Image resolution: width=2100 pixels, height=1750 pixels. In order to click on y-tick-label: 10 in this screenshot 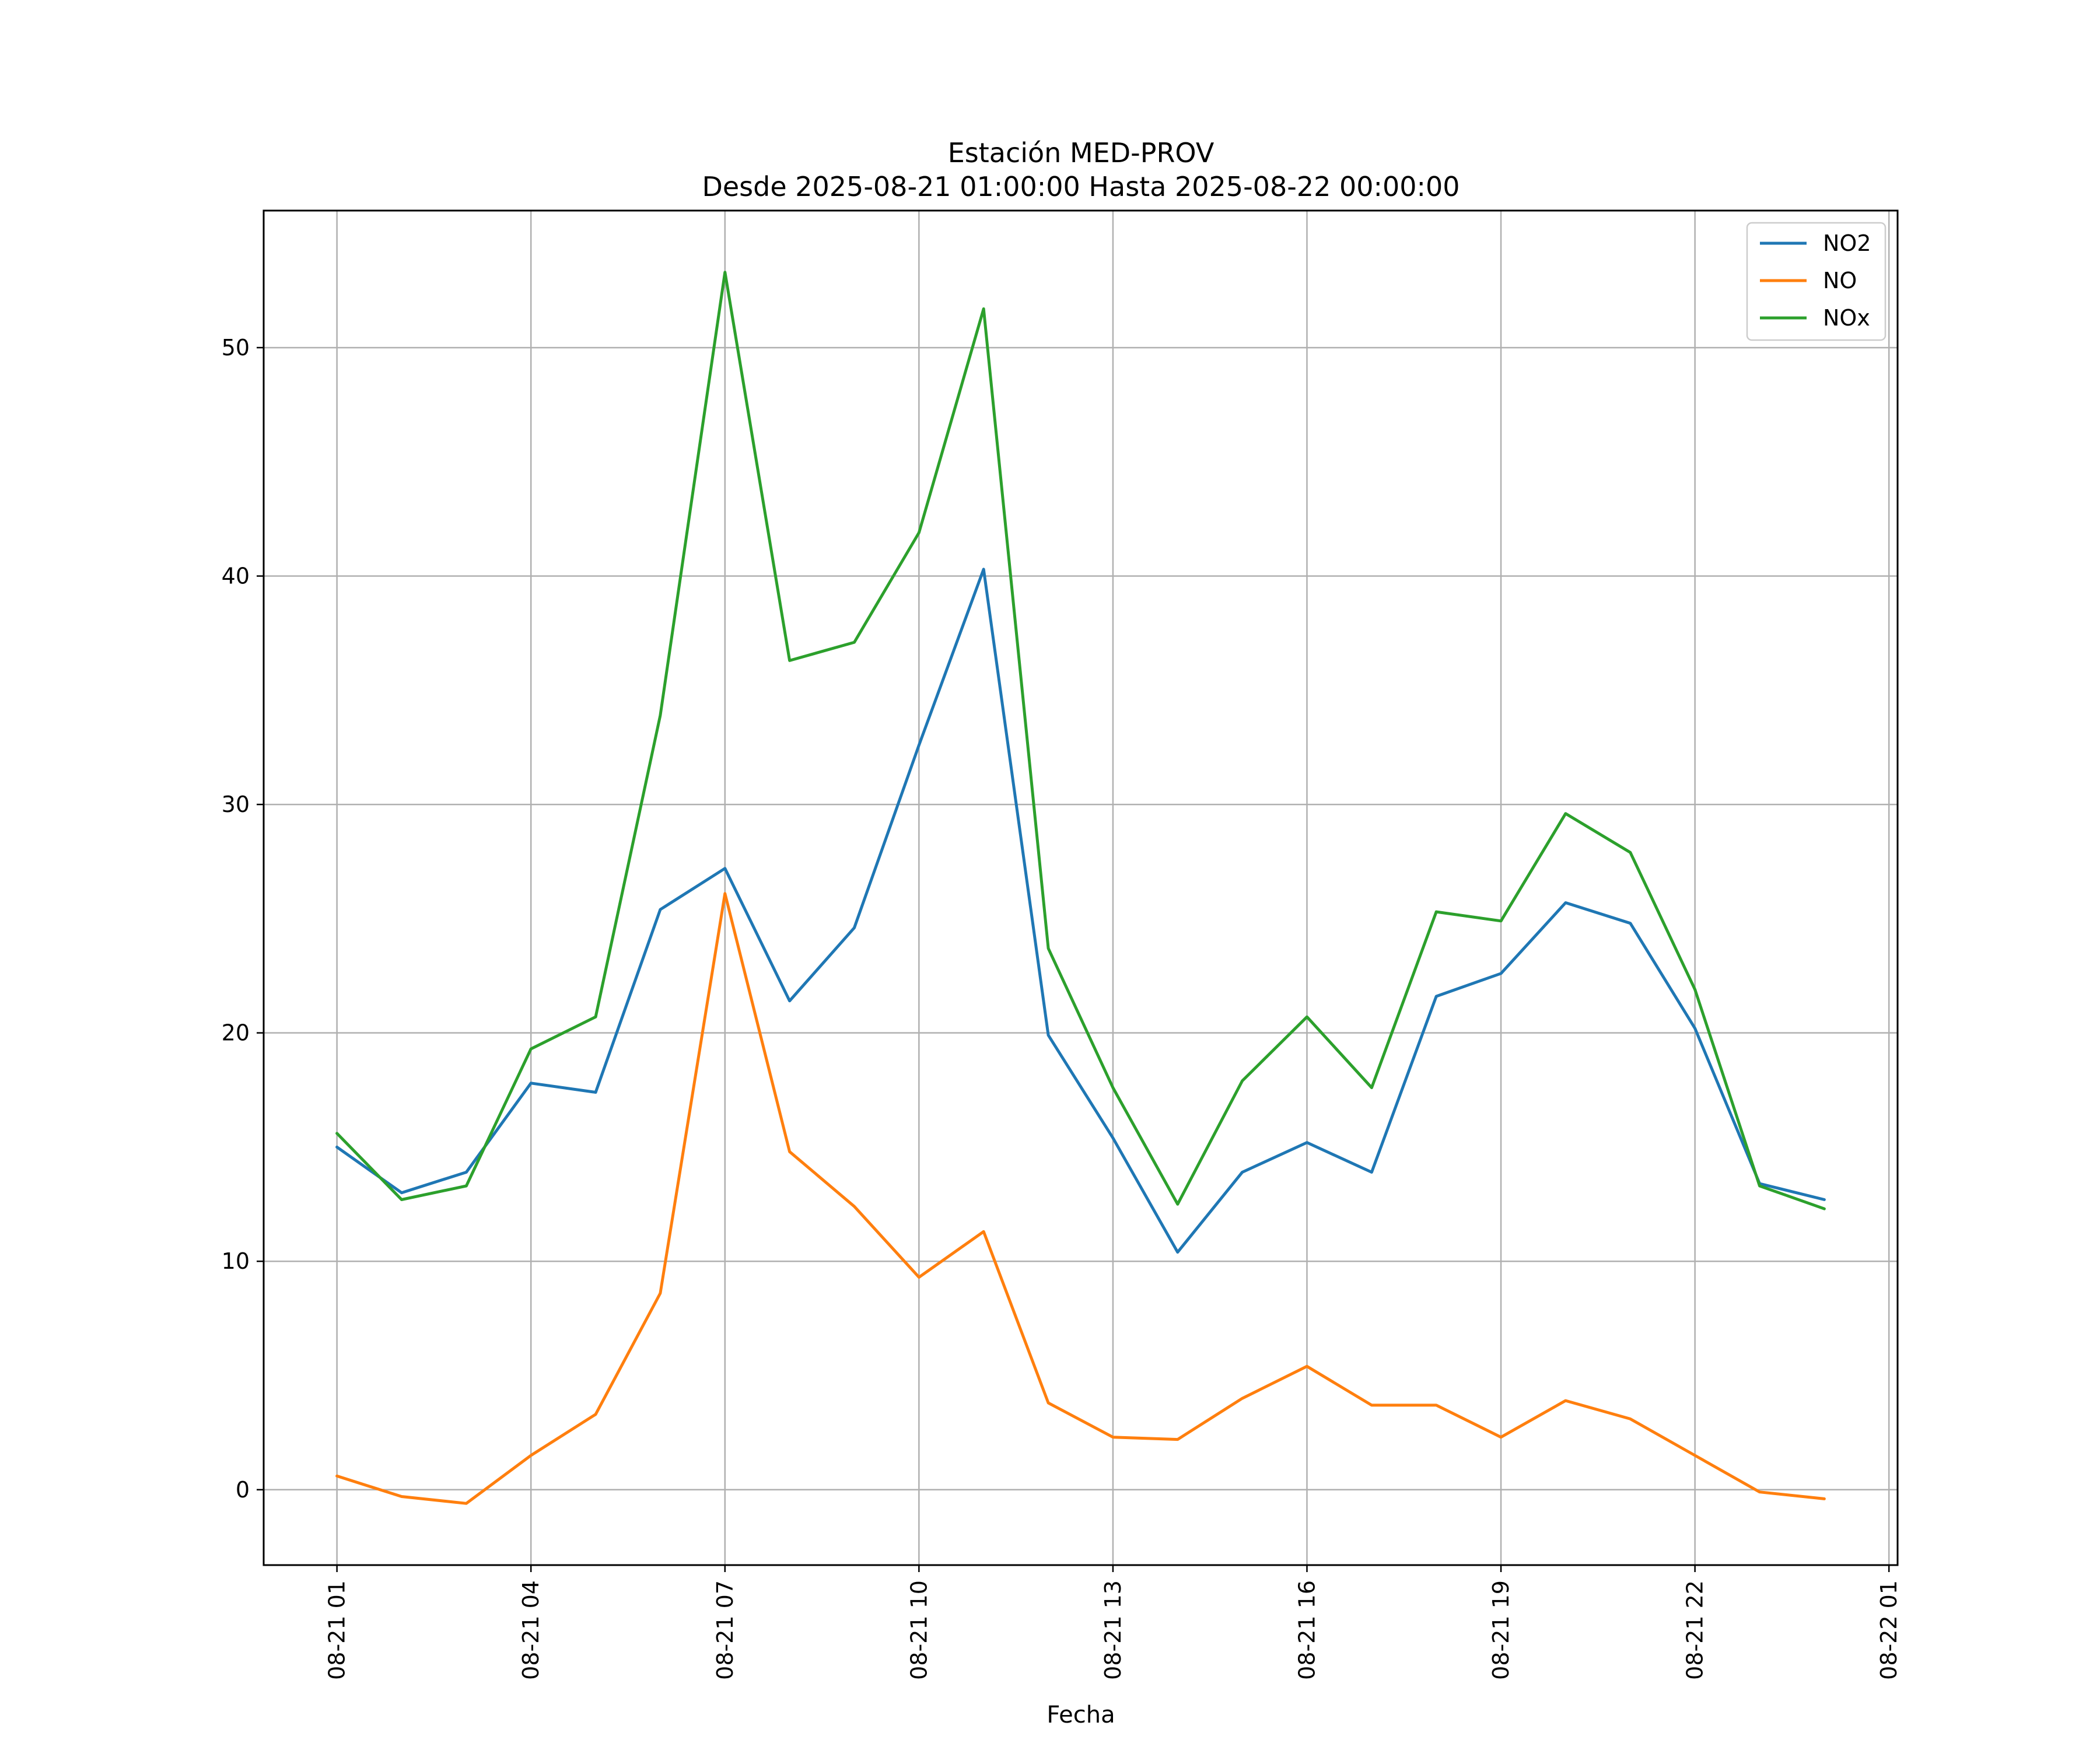, I will do `click(236, 1261)`.